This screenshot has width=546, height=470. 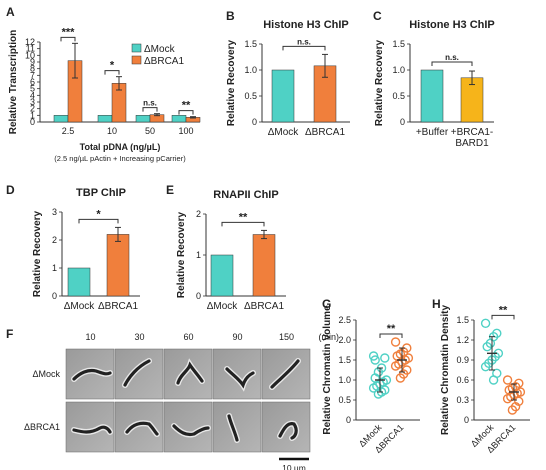 I want to click on significance-bracket-b, so click(x=304, y=48).